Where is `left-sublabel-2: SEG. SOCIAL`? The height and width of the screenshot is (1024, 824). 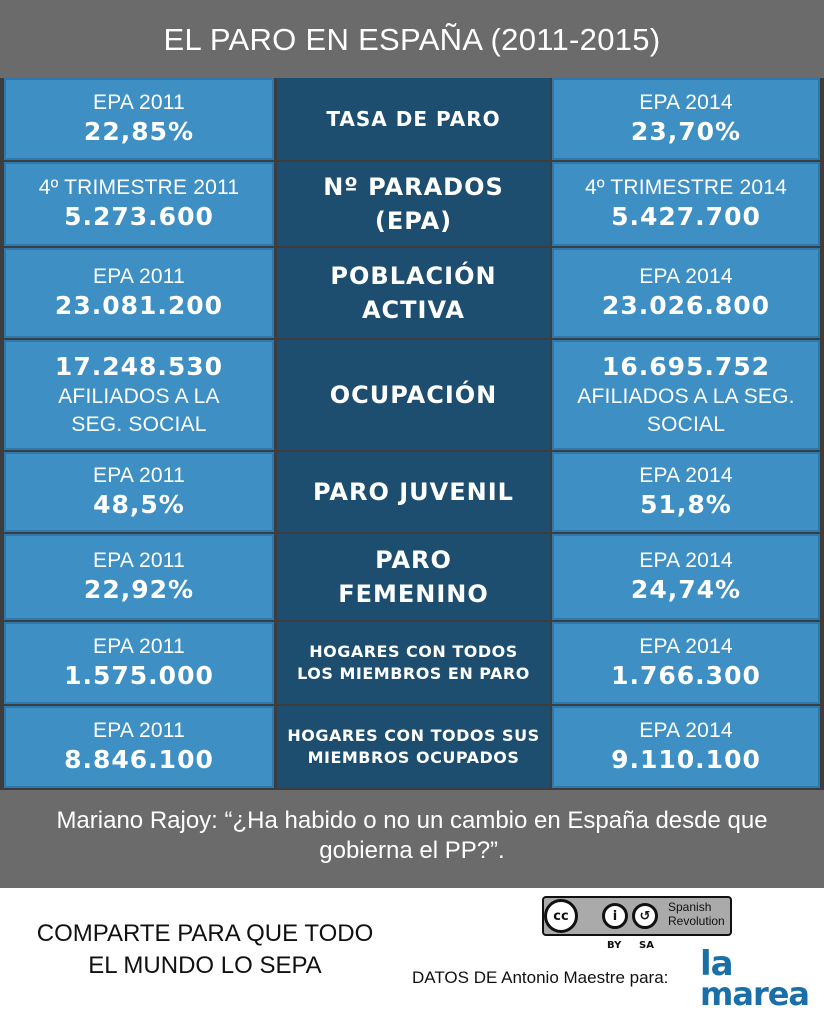 left-sublabel-2: SEG. SOCIAL is located at coordinates (139, 424).